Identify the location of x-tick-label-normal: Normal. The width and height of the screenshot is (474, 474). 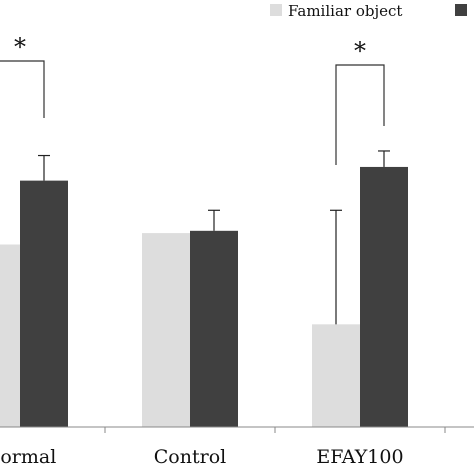
(28, 457).